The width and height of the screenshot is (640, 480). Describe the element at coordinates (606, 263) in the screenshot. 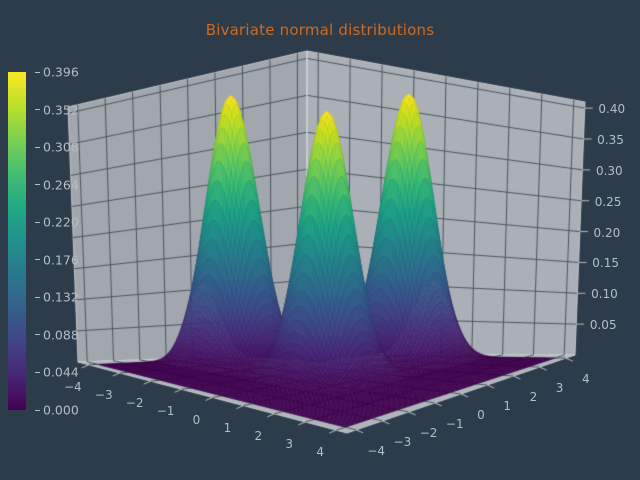

I see `z-axis-tick-label: 0.15` at that location.